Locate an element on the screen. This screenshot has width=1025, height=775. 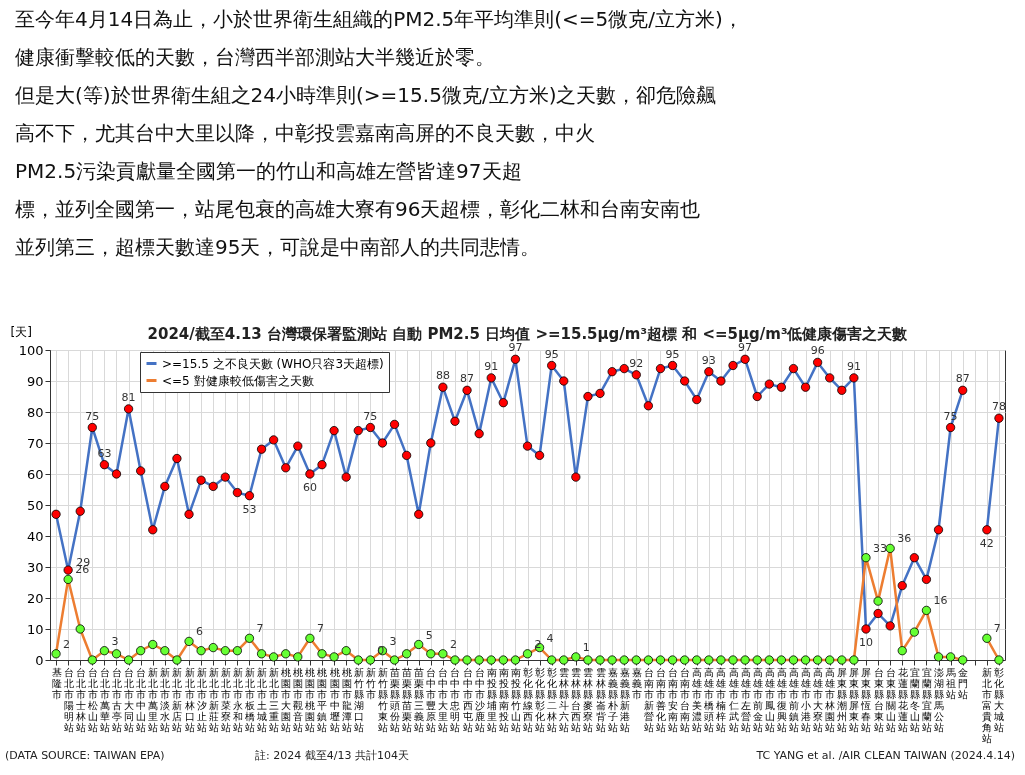
x-tick-label: 屏東縣恆春站 is located at coordinates (866, 699).